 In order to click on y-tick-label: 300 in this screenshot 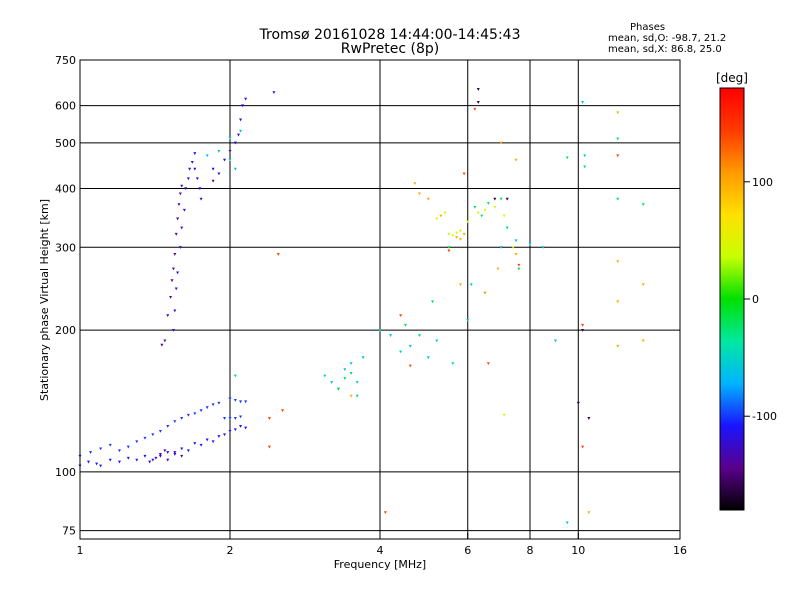, I will do `click(65, 247)`.